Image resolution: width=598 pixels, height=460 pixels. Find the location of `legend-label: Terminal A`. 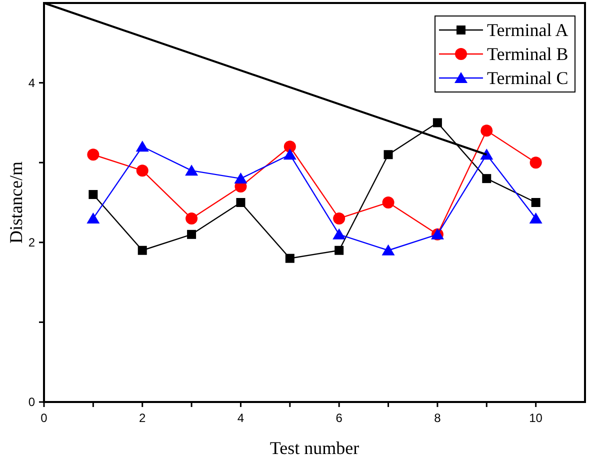

legend-label: Terminal A is located at coordinates (527, 30).